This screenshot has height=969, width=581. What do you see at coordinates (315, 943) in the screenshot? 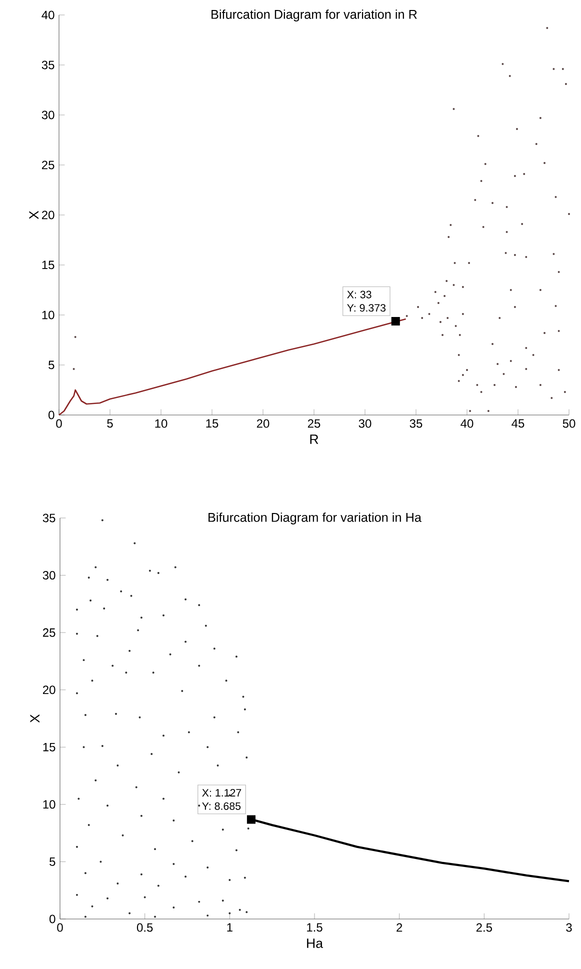
I see `x-axis-title: Ha` at bounding box center [315, 943].